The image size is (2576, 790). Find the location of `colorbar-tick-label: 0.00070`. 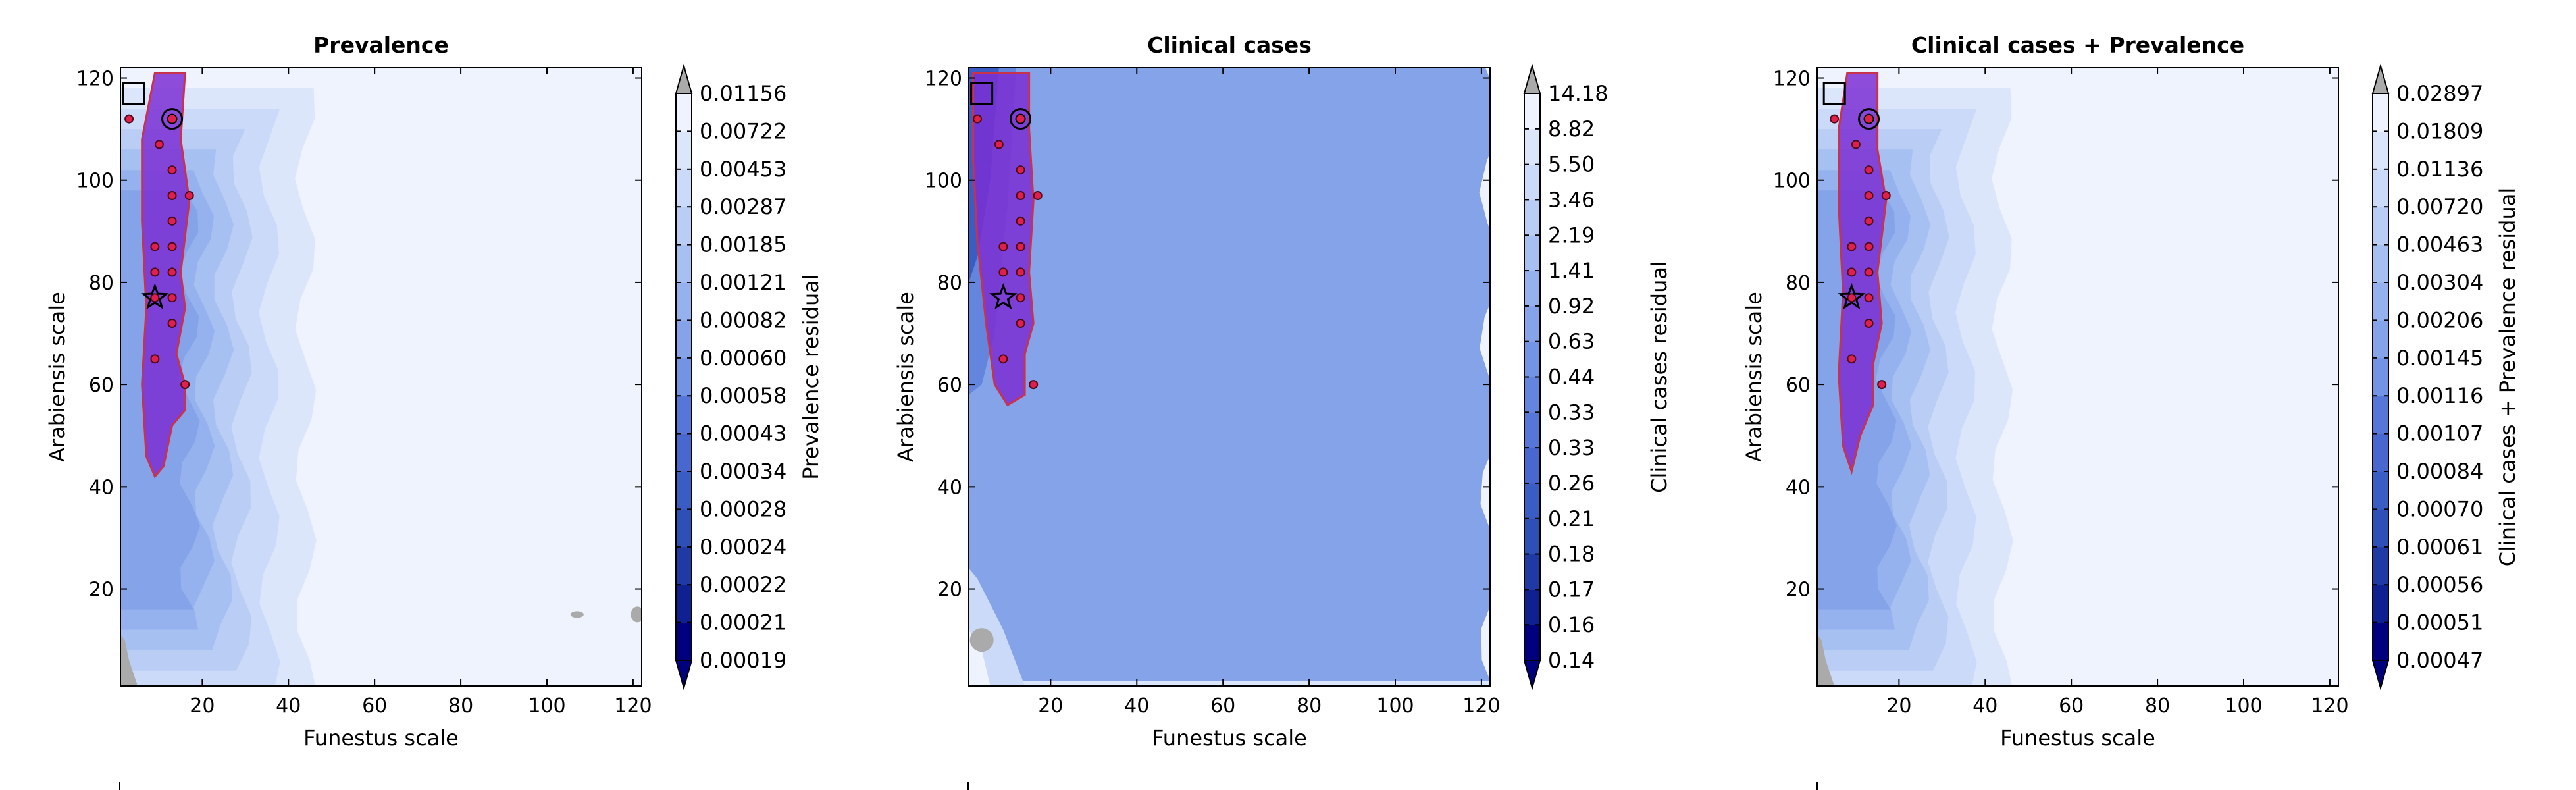

colorbar-tick-label: 0.00070 is located at coordinates (2439, 509).